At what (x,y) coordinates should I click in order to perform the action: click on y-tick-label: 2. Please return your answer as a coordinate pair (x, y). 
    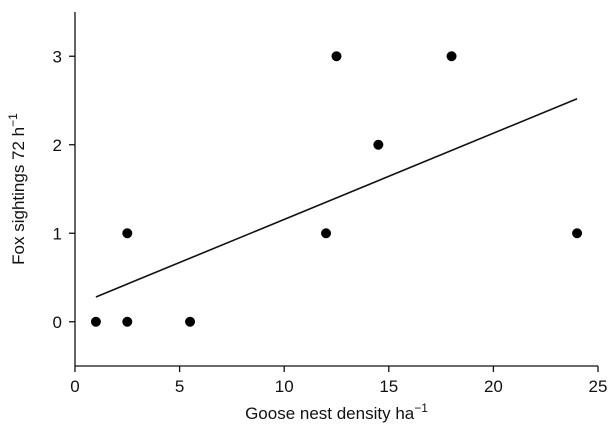
    Looking at the image, I should click on (57, 145).